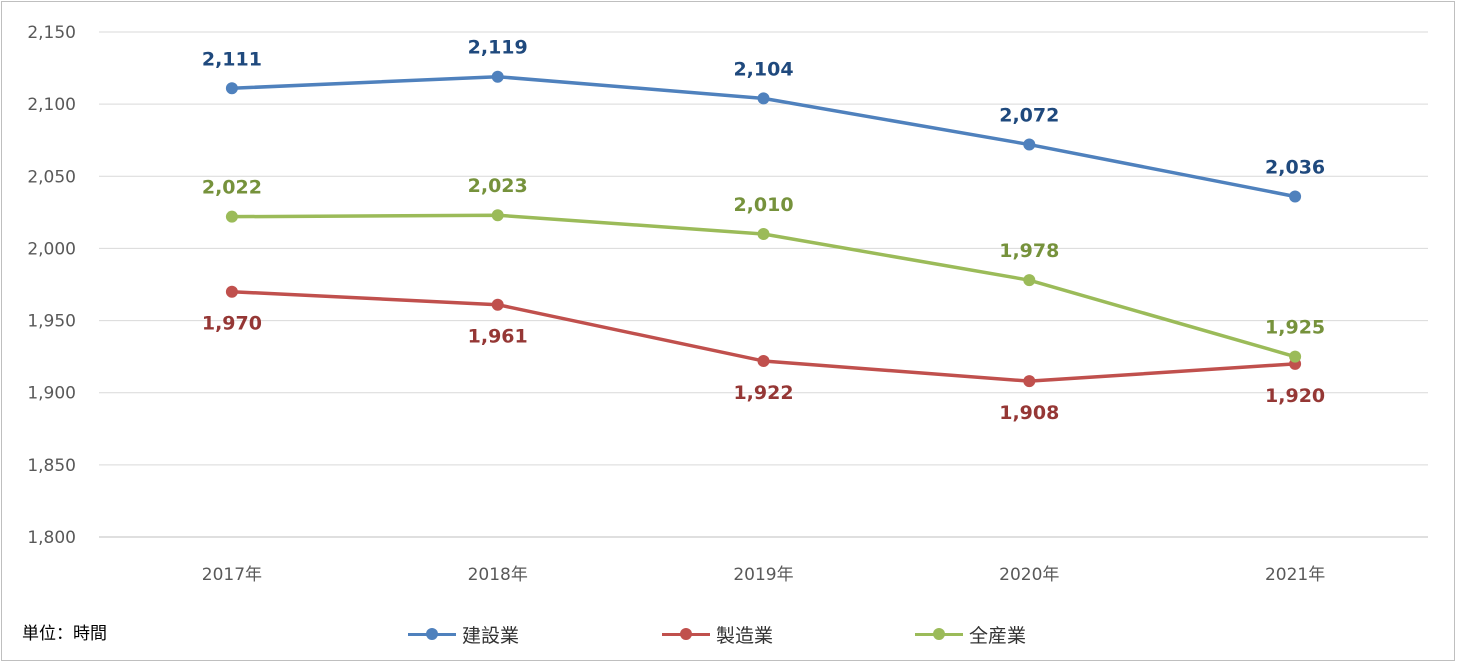 The image size is (1458, 664). I want to click on data-label-all-industries-0: 2,022, so click(232, 188).